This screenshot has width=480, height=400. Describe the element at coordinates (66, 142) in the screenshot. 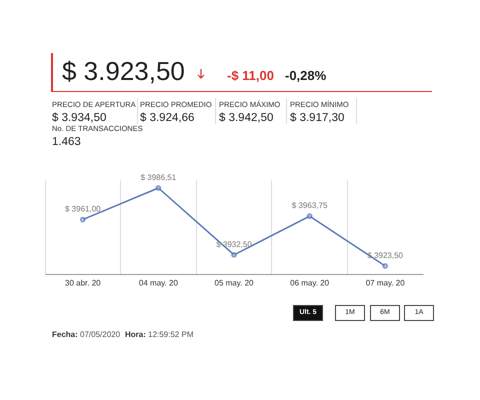

I see `text: 1.463` at that location.